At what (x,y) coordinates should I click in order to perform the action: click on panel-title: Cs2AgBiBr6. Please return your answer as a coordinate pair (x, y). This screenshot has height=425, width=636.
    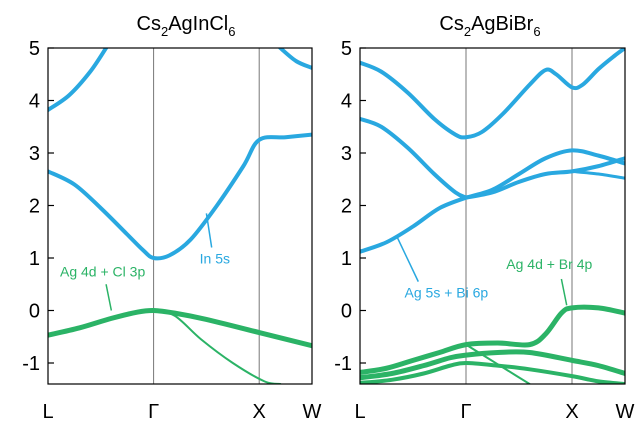
    Looking at the image, I should click on (489, 26).